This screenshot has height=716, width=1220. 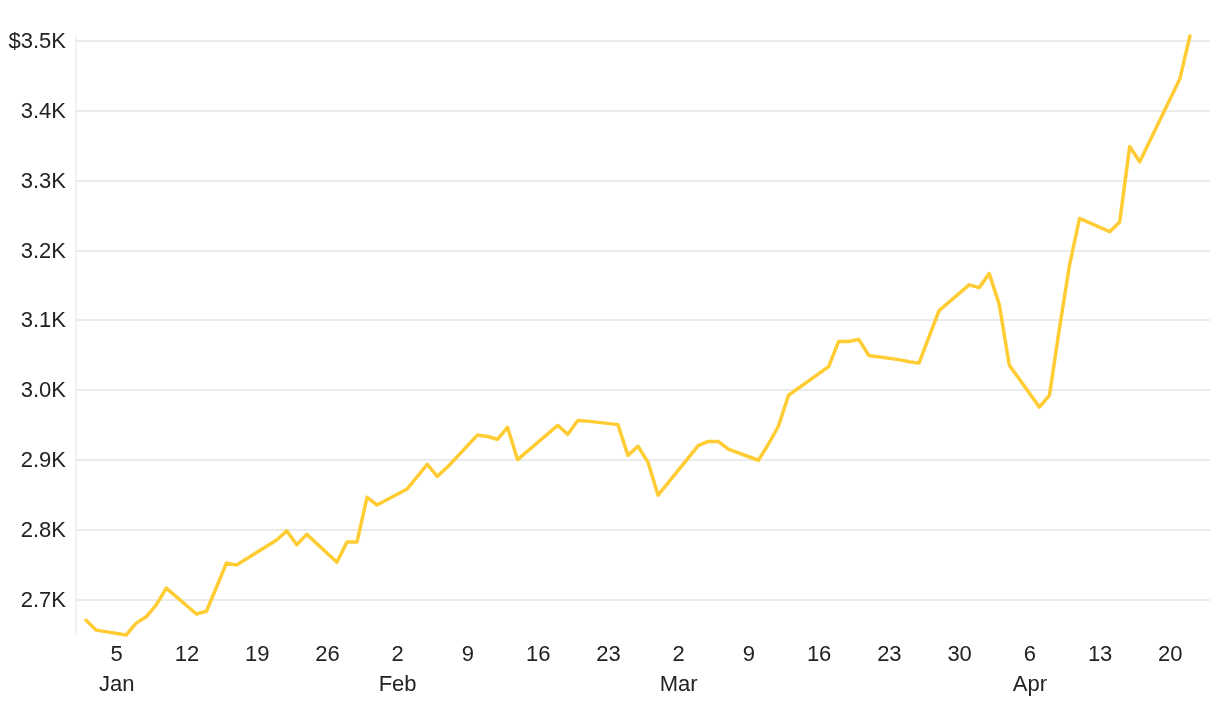 I want to click on y-tick-label: 2.7K, so click(x=43, y=600).